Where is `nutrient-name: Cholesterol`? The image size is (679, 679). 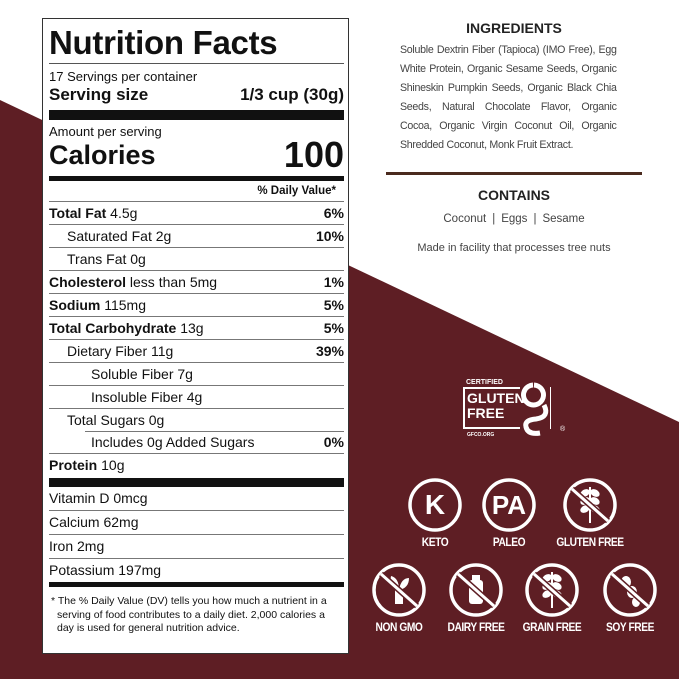 nutrient-name: Cholesterol is located at coordinates (88, 282).